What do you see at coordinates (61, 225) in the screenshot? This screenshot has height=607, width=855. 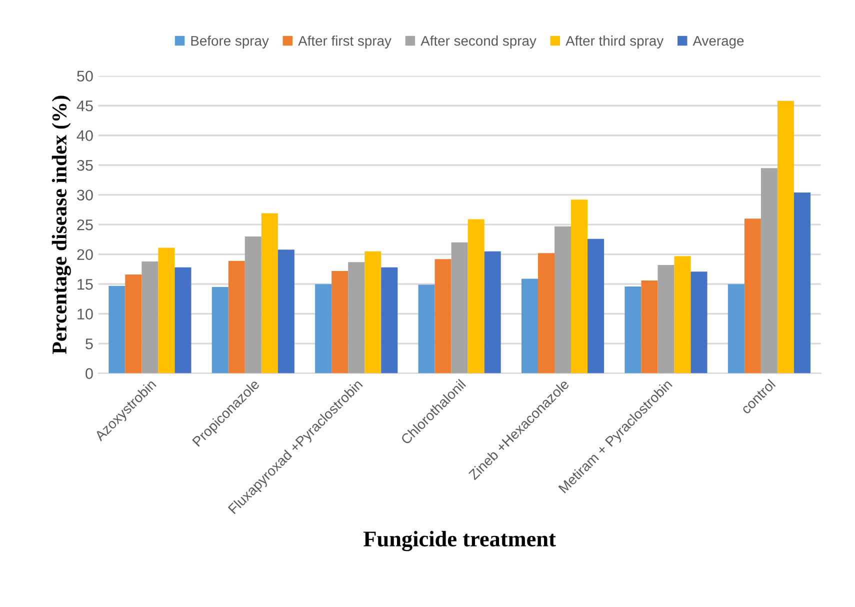 I see `y-axis-title: Percentage disease index (%)` at bounding box center [61, 225].